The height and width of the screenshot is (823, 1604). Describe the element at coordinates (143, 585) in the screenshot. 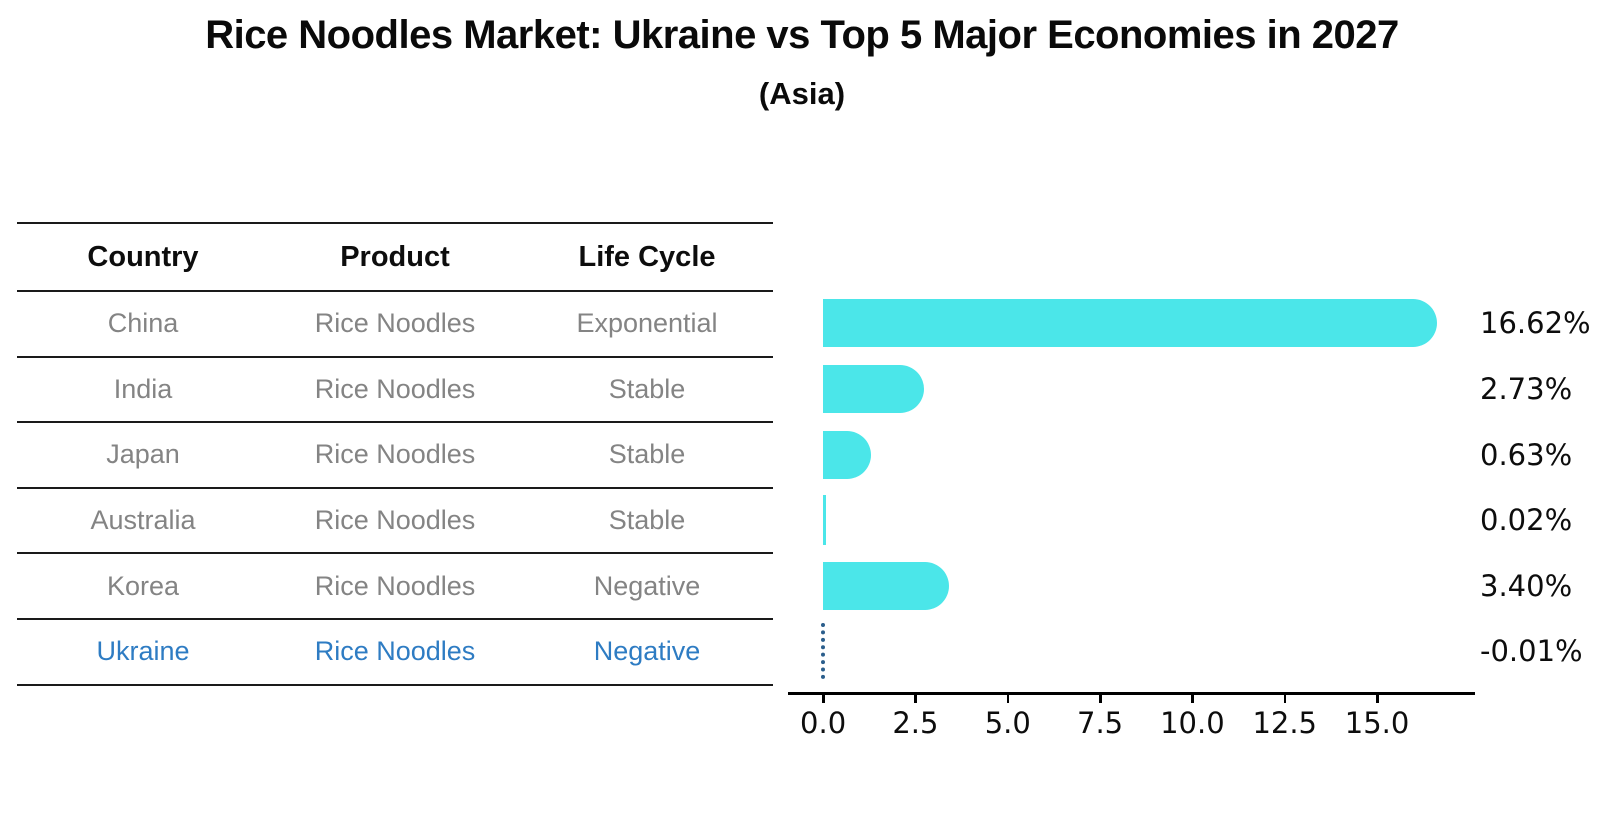

I see `table-cell-country: Korea` at that location.